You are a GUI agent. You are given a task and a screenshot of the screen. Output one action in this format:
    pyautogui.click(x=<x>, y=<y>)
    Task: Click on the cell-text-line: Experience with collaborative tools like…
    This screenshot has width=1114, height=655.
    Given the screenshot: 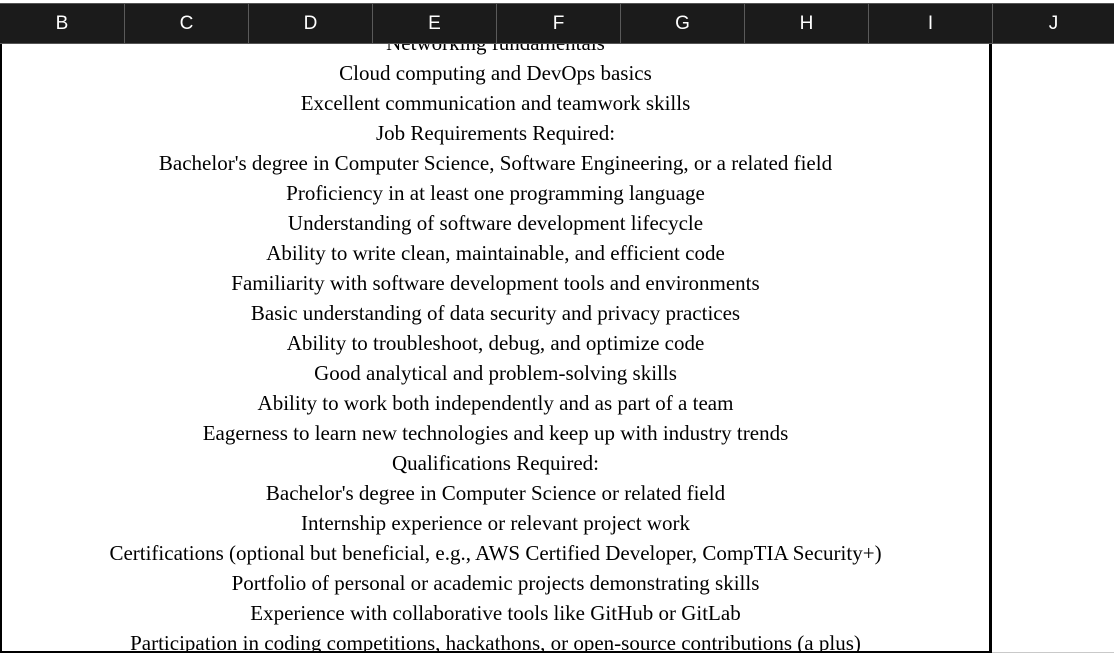 What is the action you would take?
    pyautogui.click(x=495, y=613)
    